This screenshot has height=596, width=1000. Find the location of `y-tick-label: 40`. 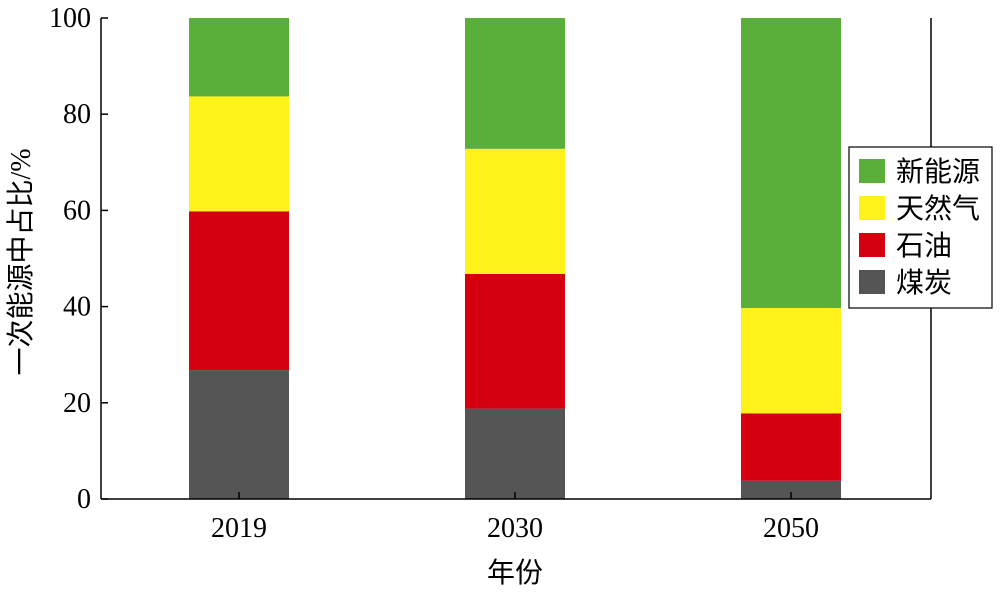

y-tick-label: 40 is located at coordinates (77, 307).